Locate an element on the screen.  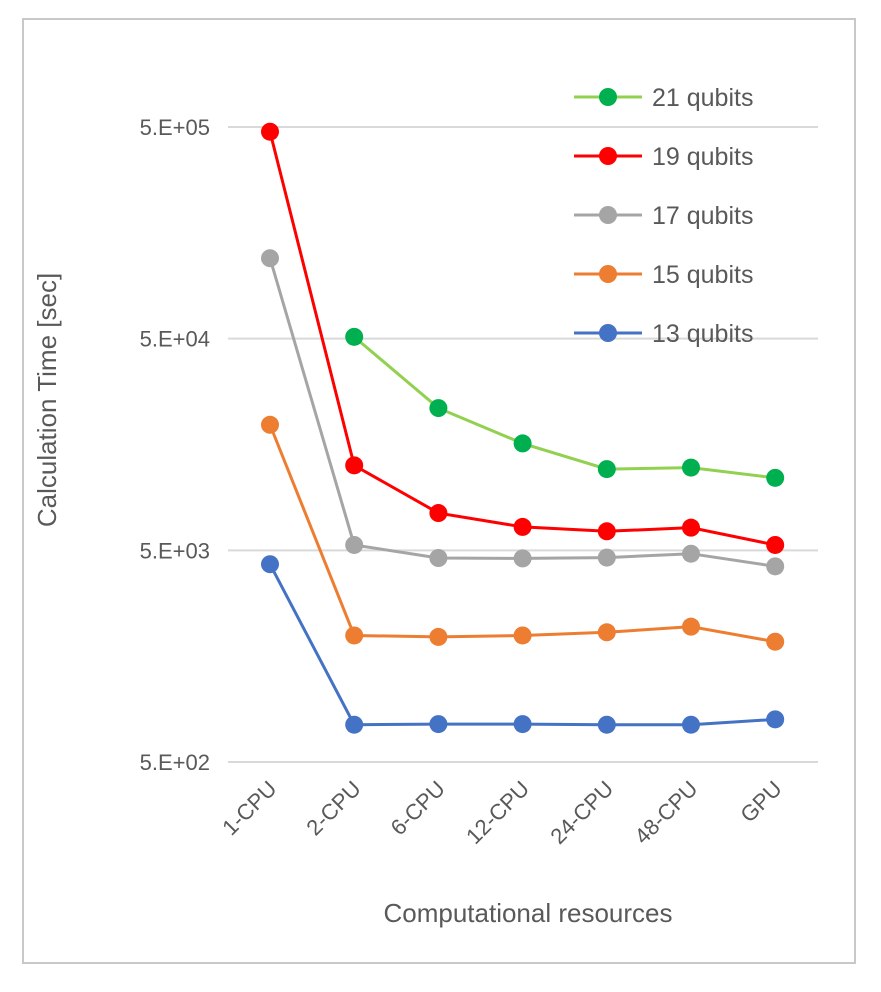
legend-label: 13 qubits is located at coordinates (702, 334).